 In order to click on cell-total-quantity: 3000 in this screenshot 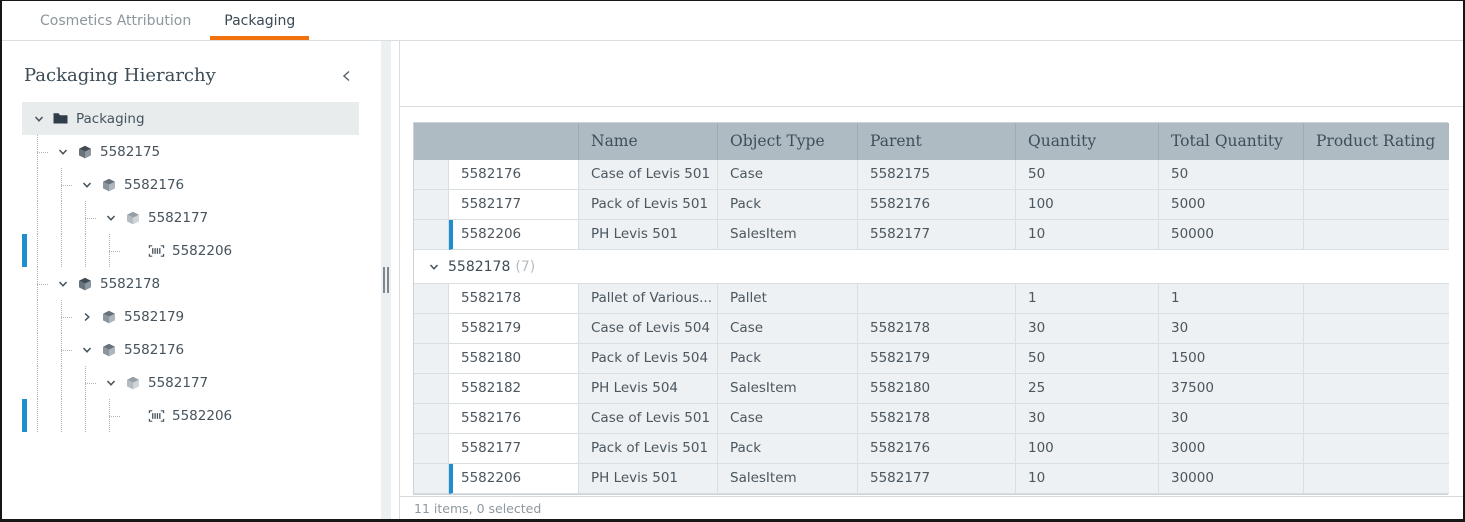, I will do `click(1231, 449)`.